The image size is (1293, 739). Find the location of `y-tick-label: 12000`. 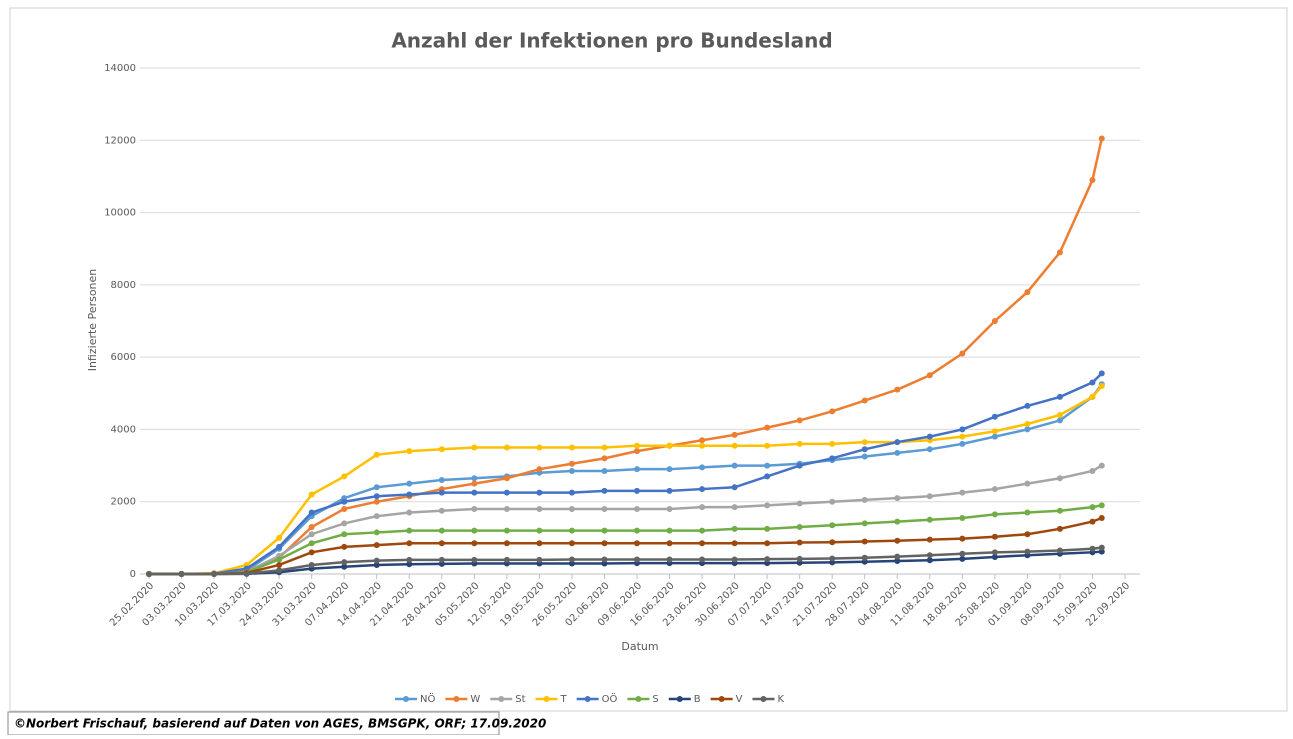

y-tick-label: 12000 is located at coordinates (120, 140).